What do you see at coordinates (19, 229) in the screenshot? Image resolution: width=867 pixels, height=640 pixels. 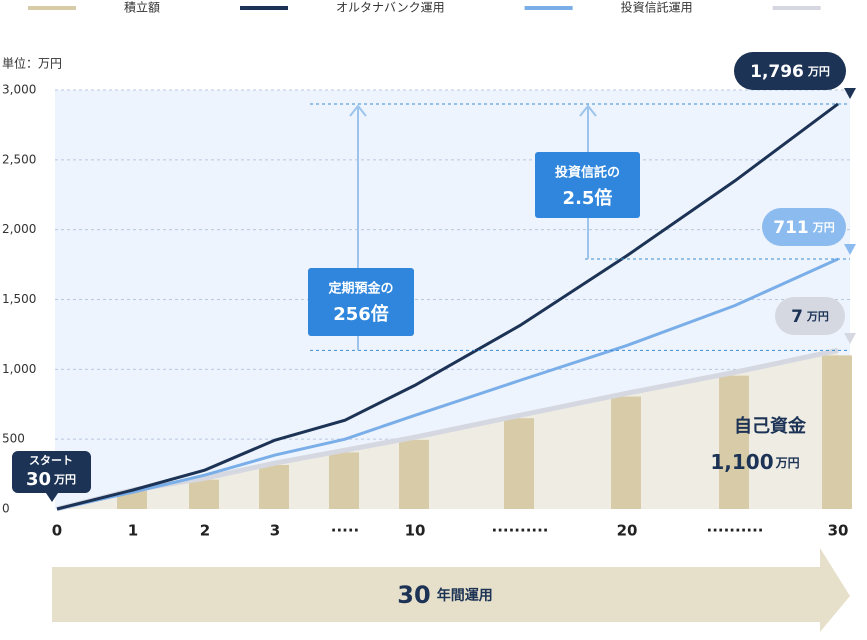 I see `y-tick-label: 2,000` at bounding box center [19, 229].